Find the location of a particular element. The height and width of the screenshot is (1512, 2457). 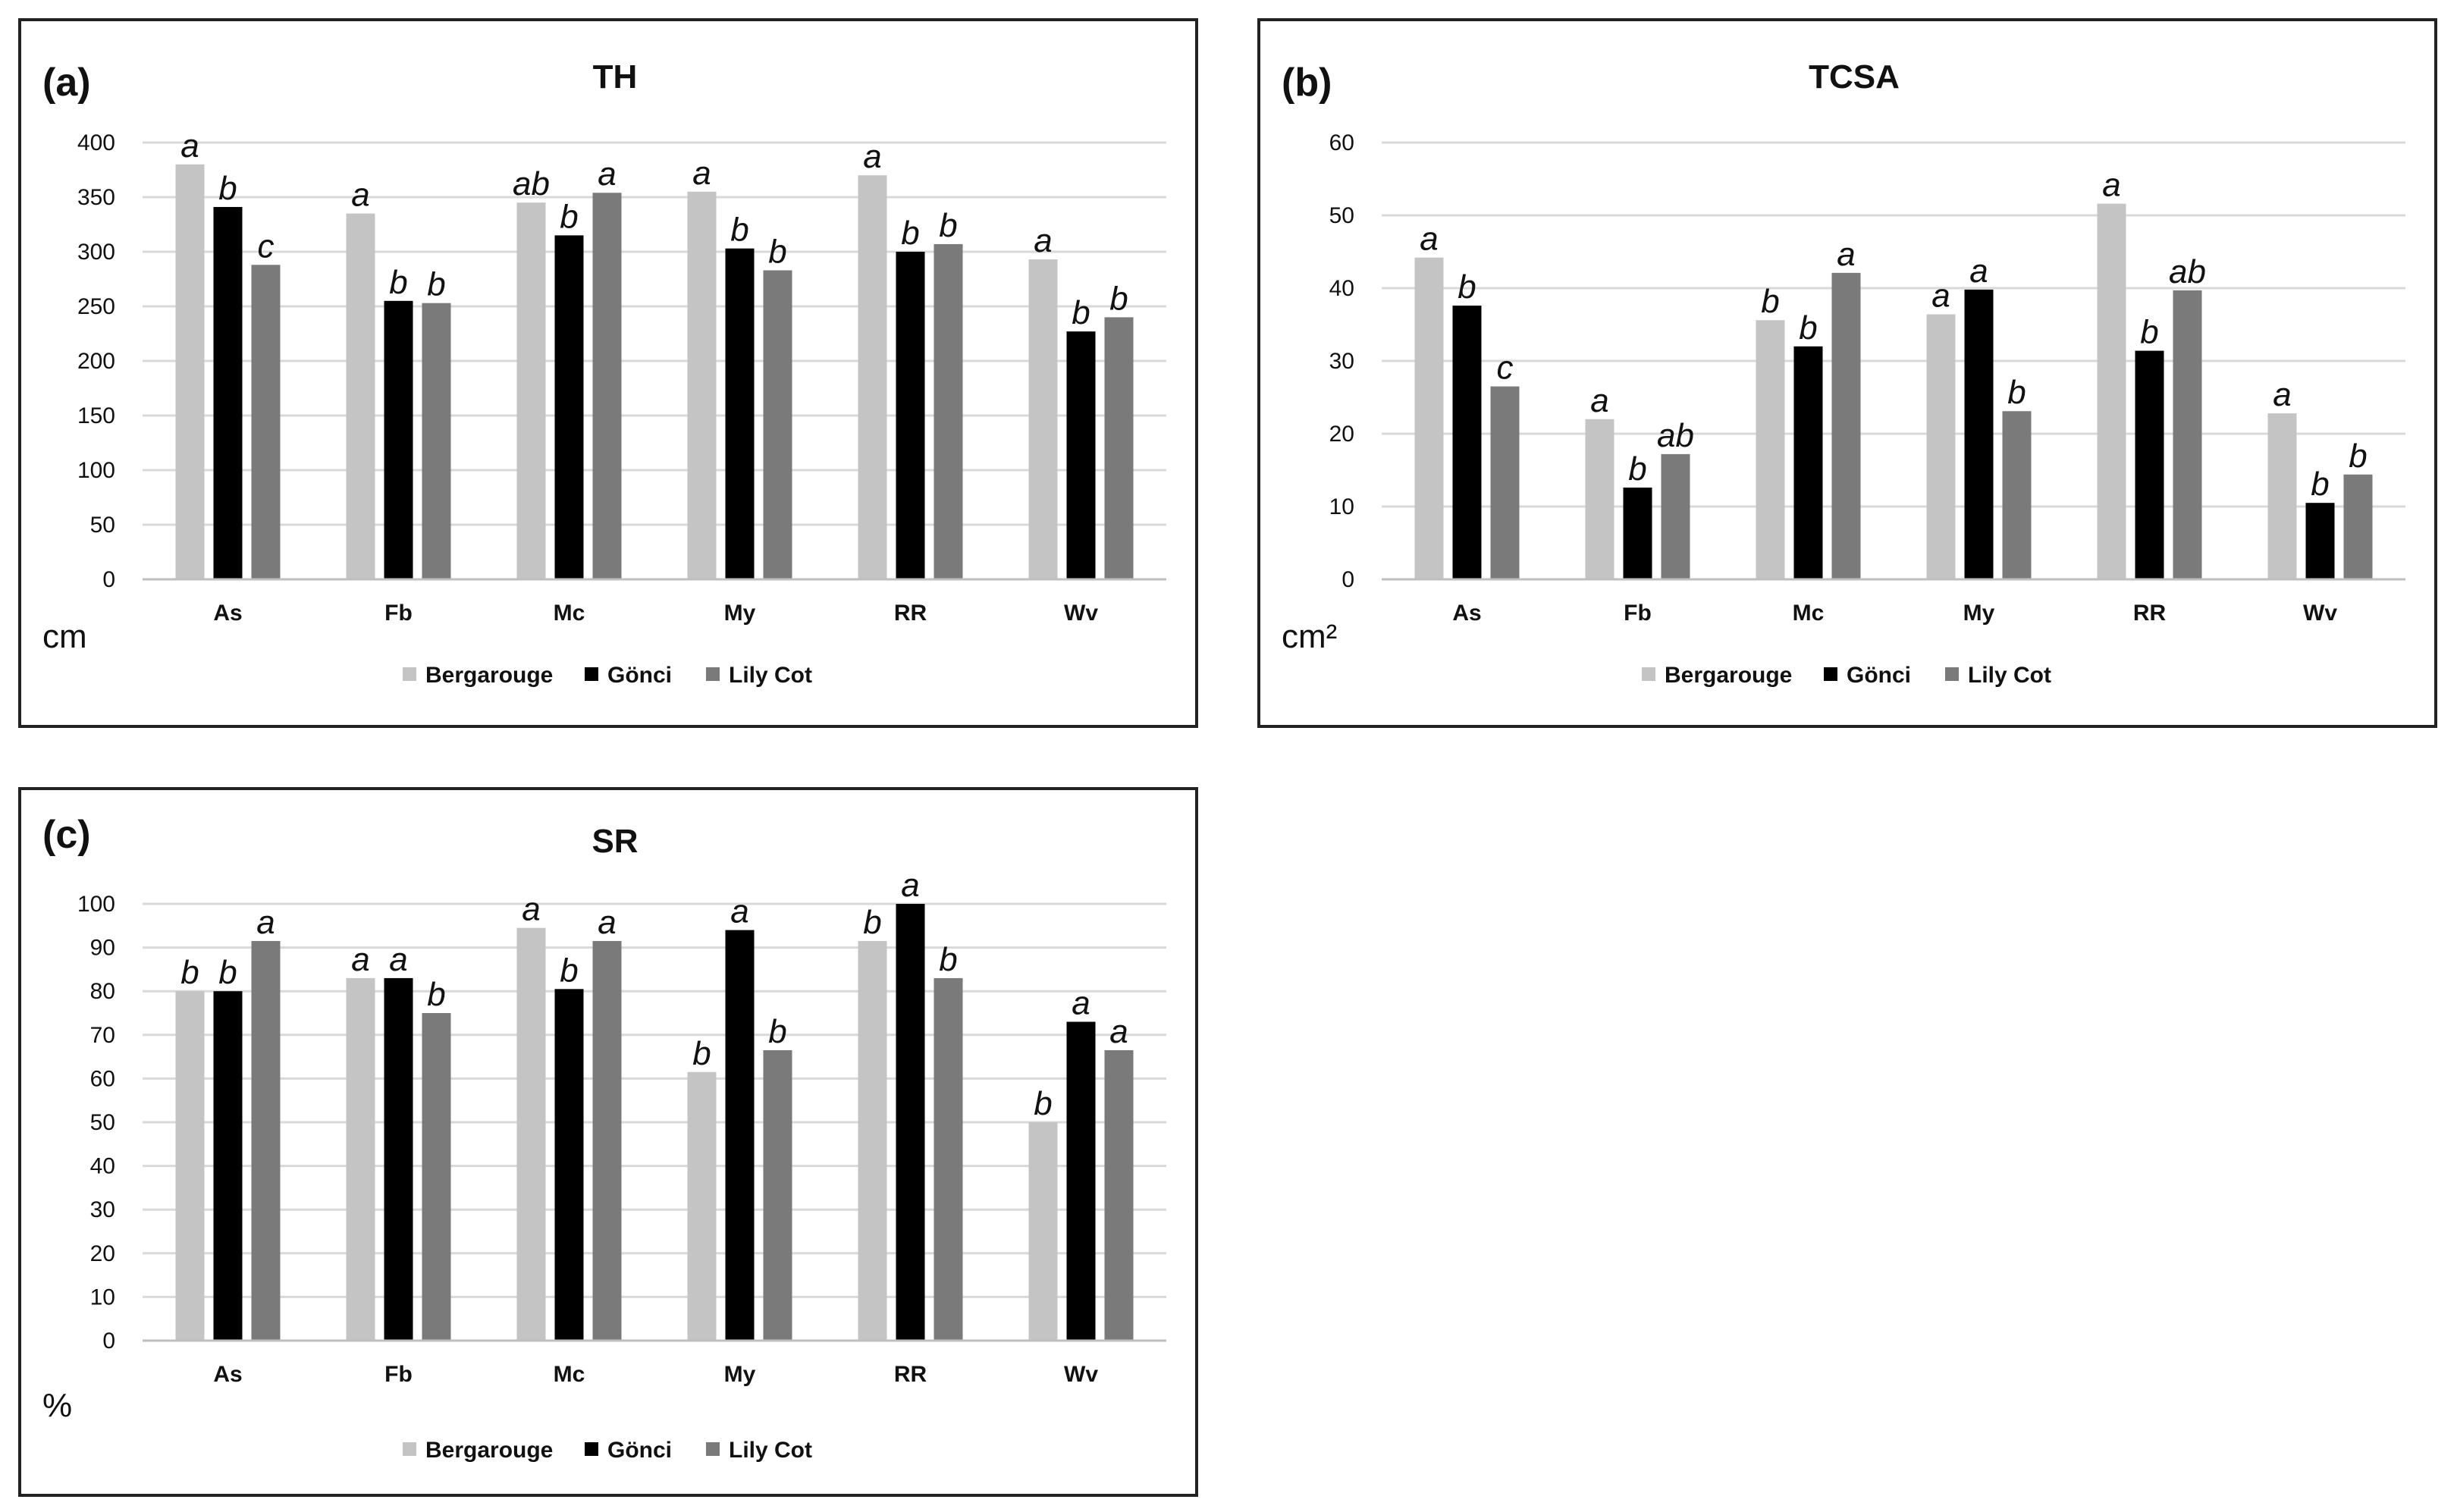

y-tick-label: 250 is located at coordinates (96, 306).